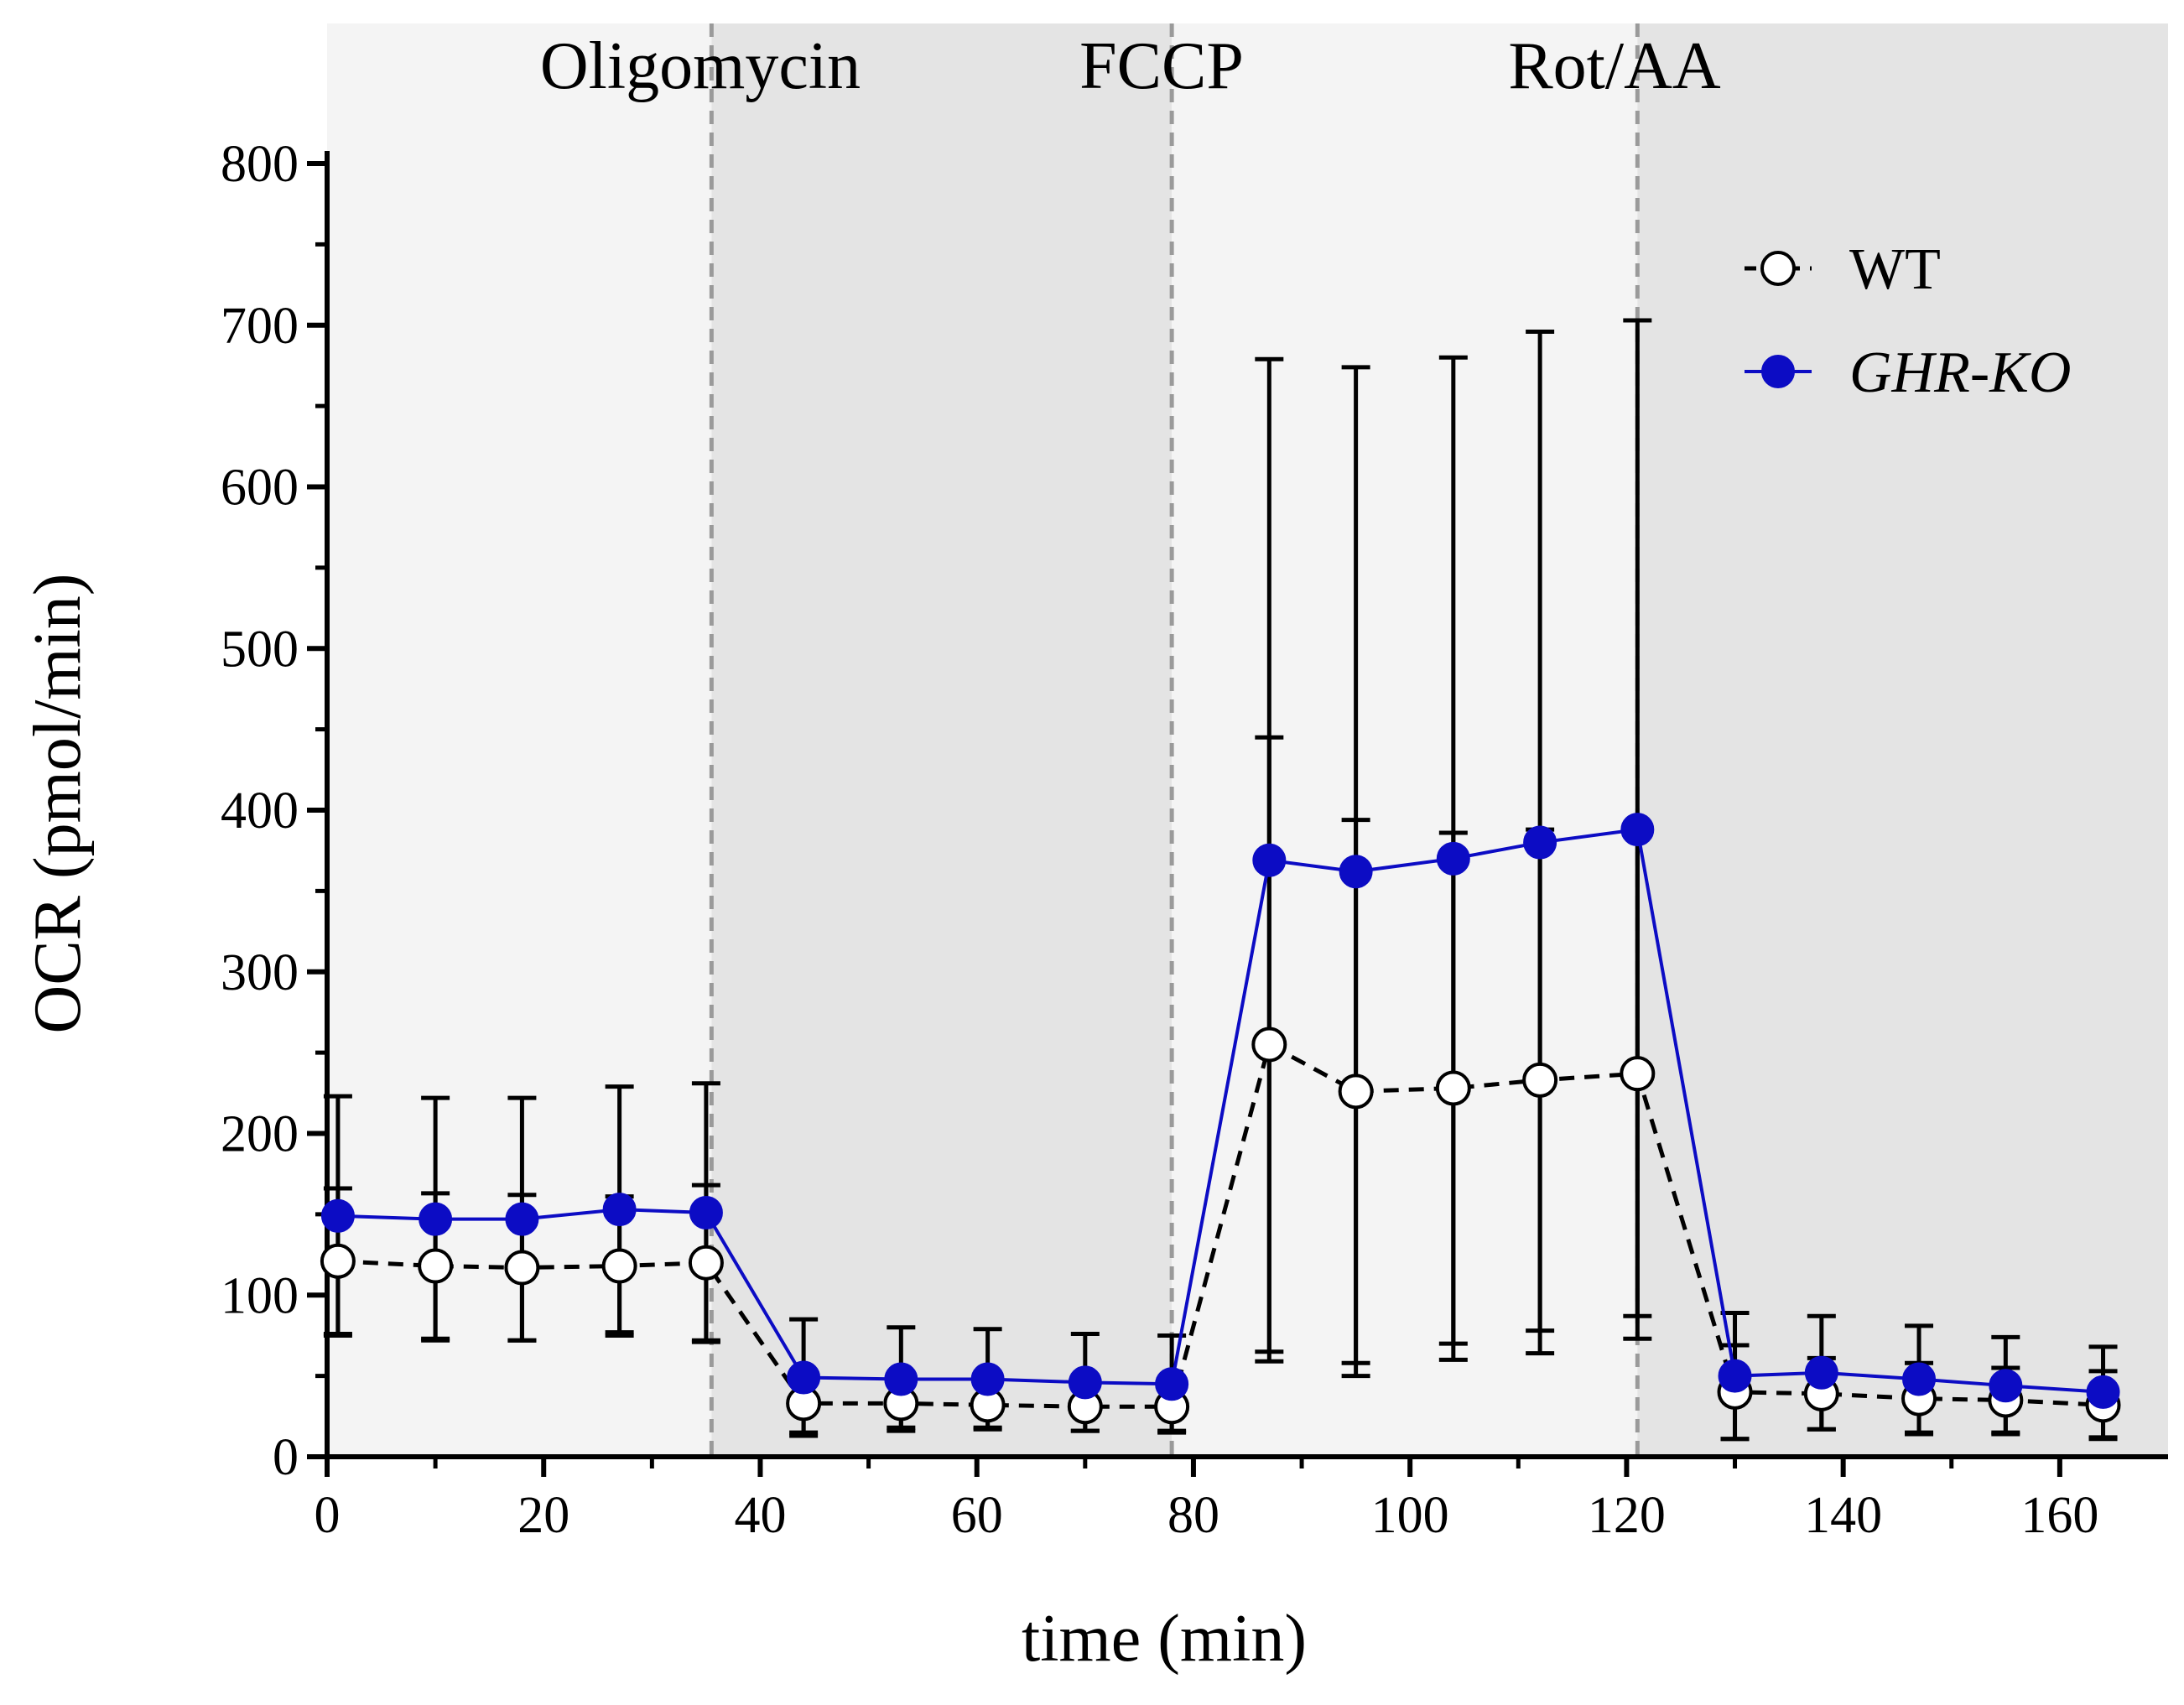 This screenshot has height=1705, width=2184. I want to click on legend-label-wt: WT, so click(1895, 269).